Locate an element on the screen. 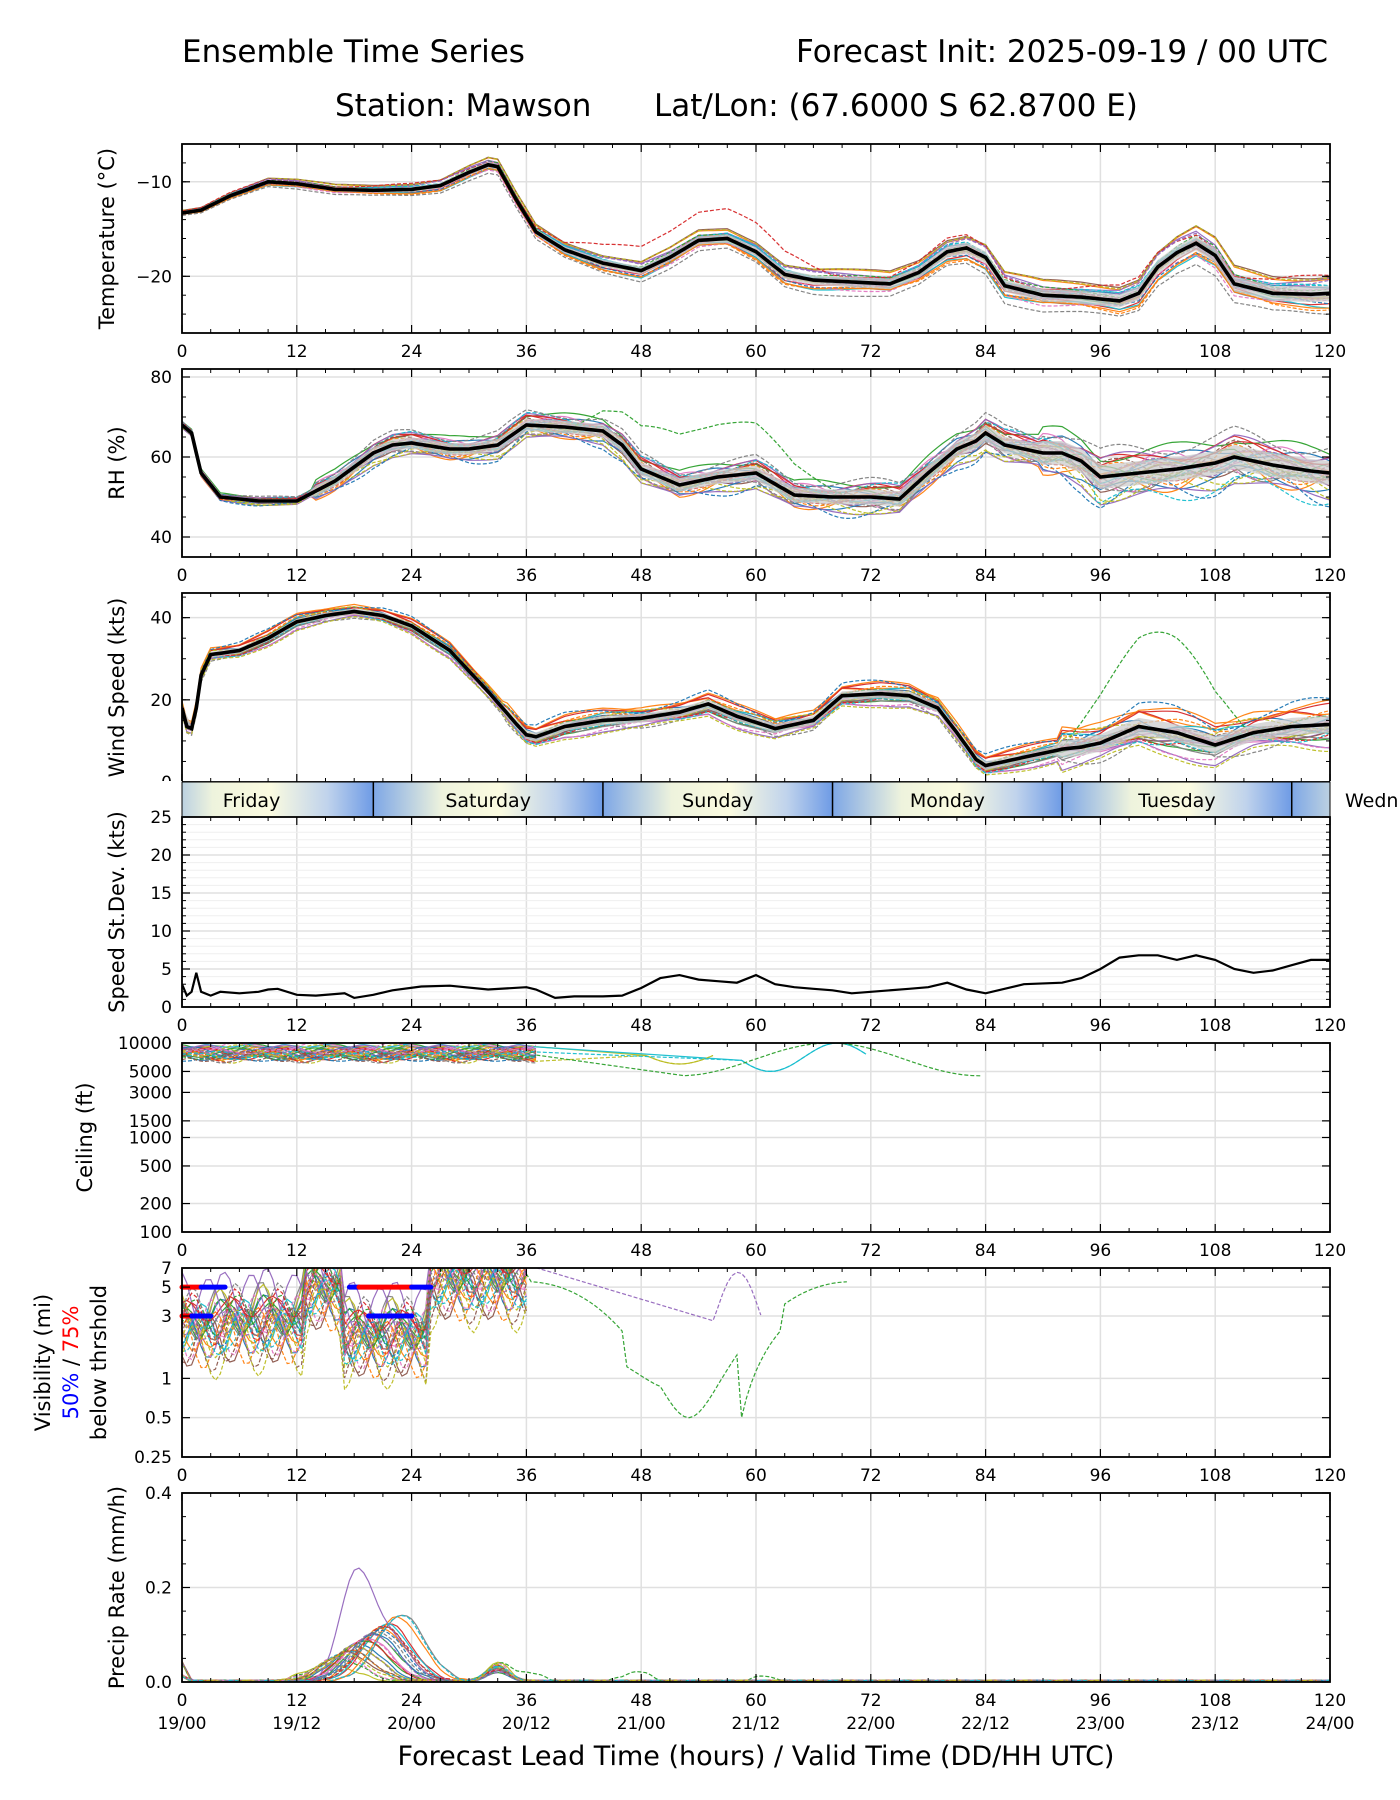 Image resolution: width=1400 pixels, height=1800 pixels. visibility-members is located at coordinates (514, 1343).